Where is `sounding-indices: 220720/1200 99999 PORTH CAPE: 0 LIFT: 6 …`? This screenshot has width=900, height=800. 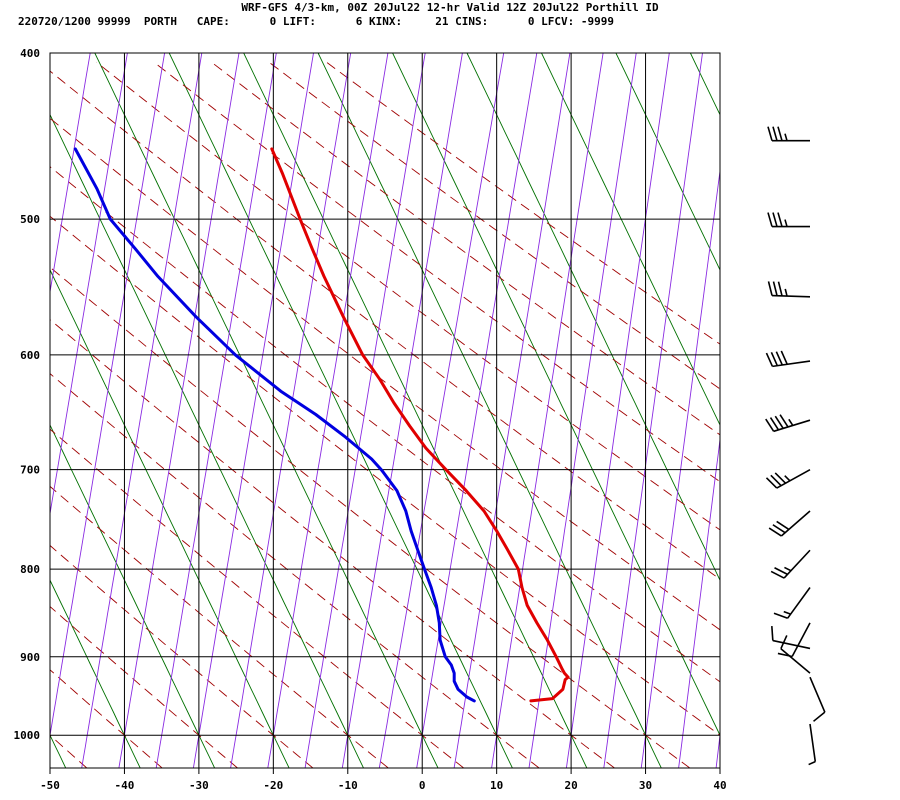
sounding-indices: 220720/1200 99999 PORTH CAPE: 0 LIFT: 6 … is located at coordinates (316, 21).